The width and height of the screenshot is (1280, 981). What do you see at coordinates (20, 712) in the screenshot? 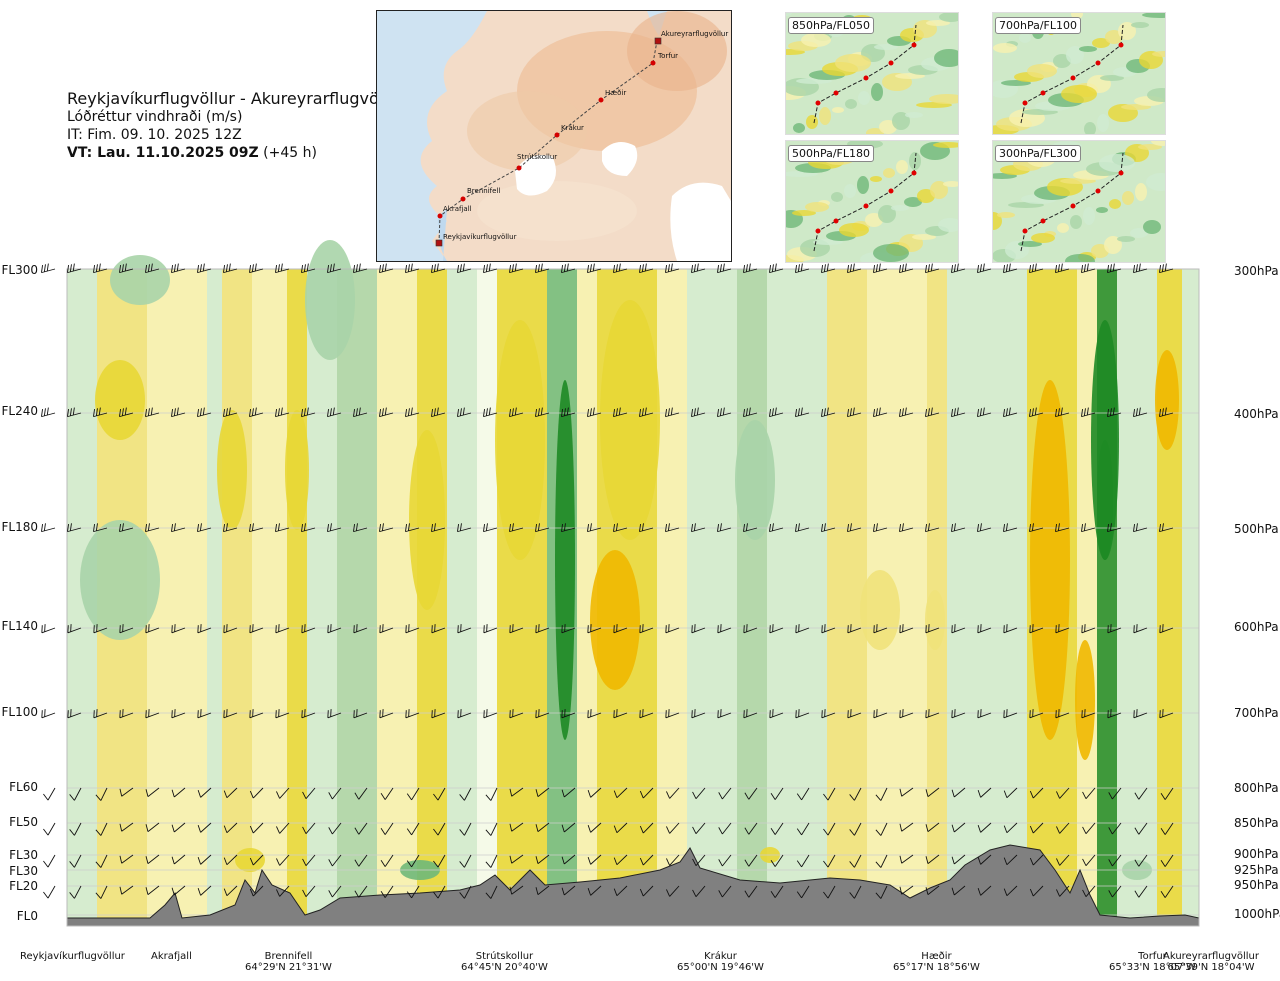
I see `y-label-left: FL100` at bounding box center [20, 712].